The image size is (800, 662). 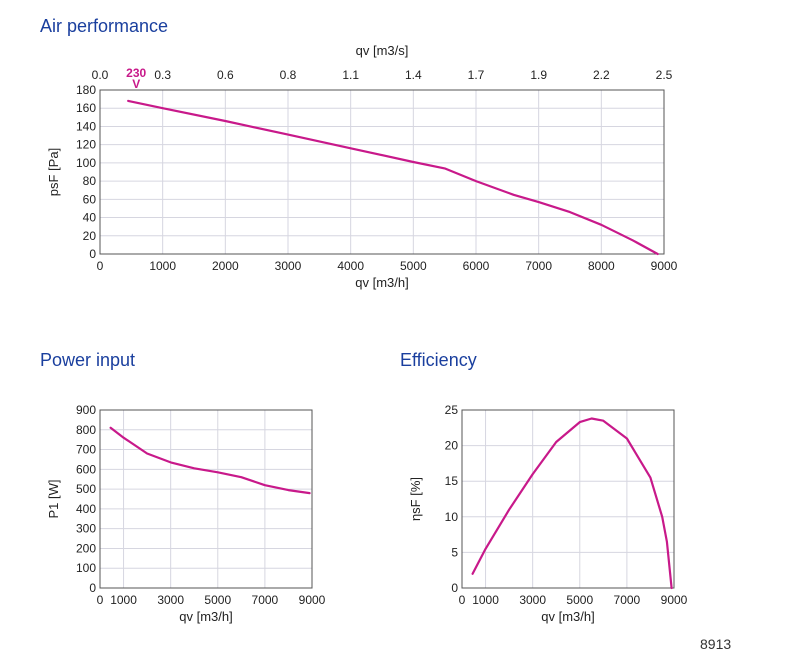 What do you see at coordinates (225, 266) in the screenshot?
I see `air-x-tick-label: 2000` at bounding box center [225, 266].